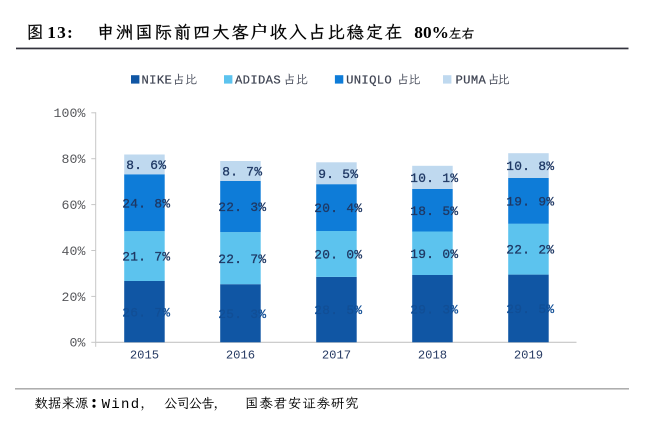 Image resolution: width=650 pixels, height=437 pixels. Describe the element at coordinates (530, 309) in the screenshot. I see `svg-text: 29. 5%` at that location.